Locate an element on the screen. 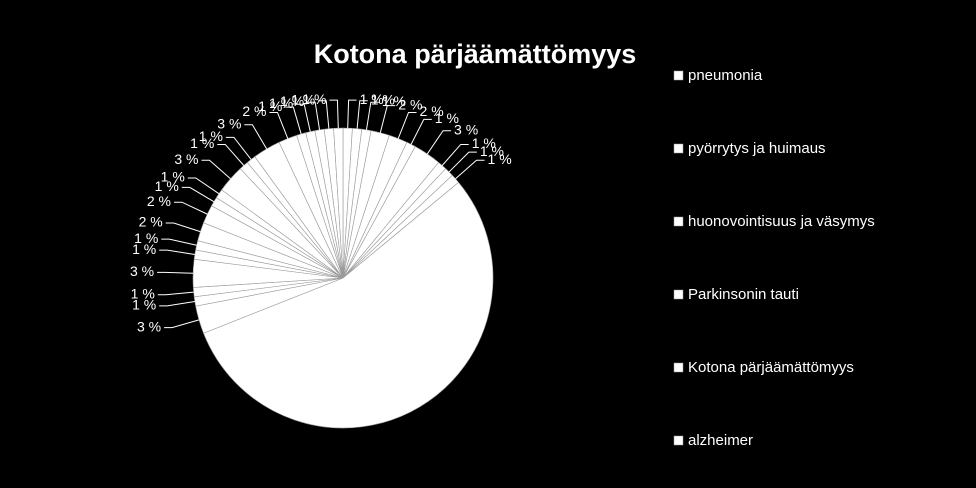 The image size is (976, 488). legend-label: Kotona pärjäämättömyys is located at coordinates (771, 367).